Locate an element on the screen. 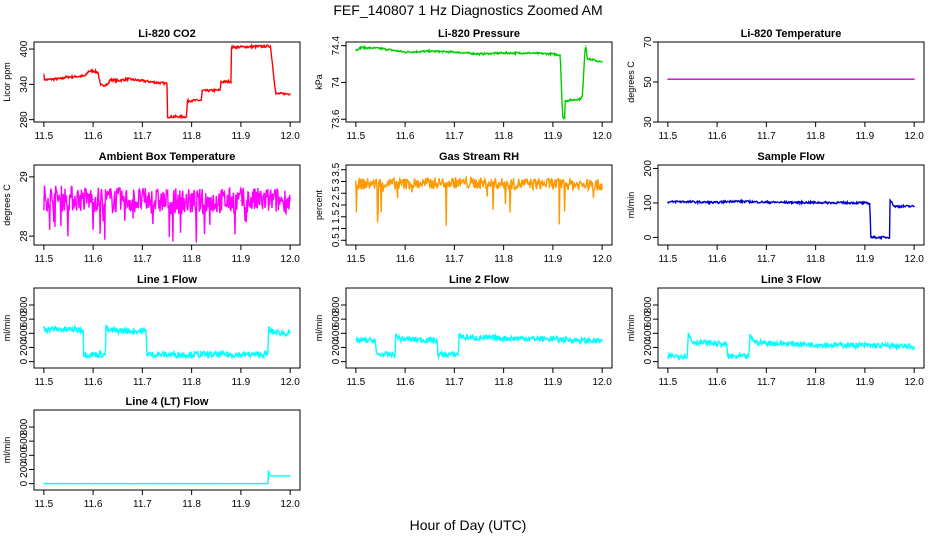  y-tick-label: 50 is located at coordinates (648, 82).